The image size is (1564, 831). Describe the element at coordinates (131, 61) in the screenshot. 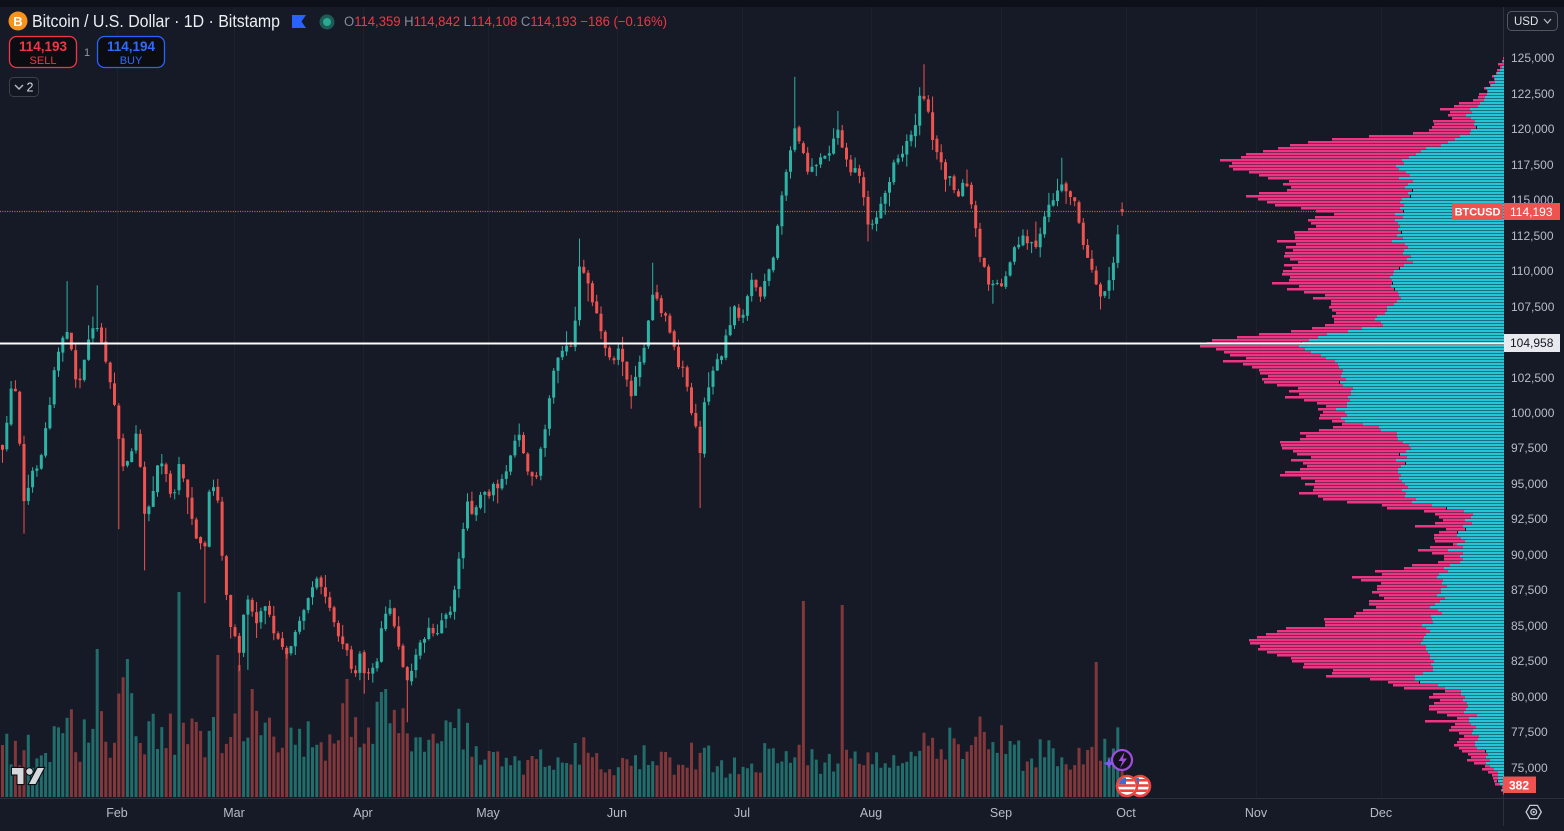

I see `svg-text: BUY` at that location.